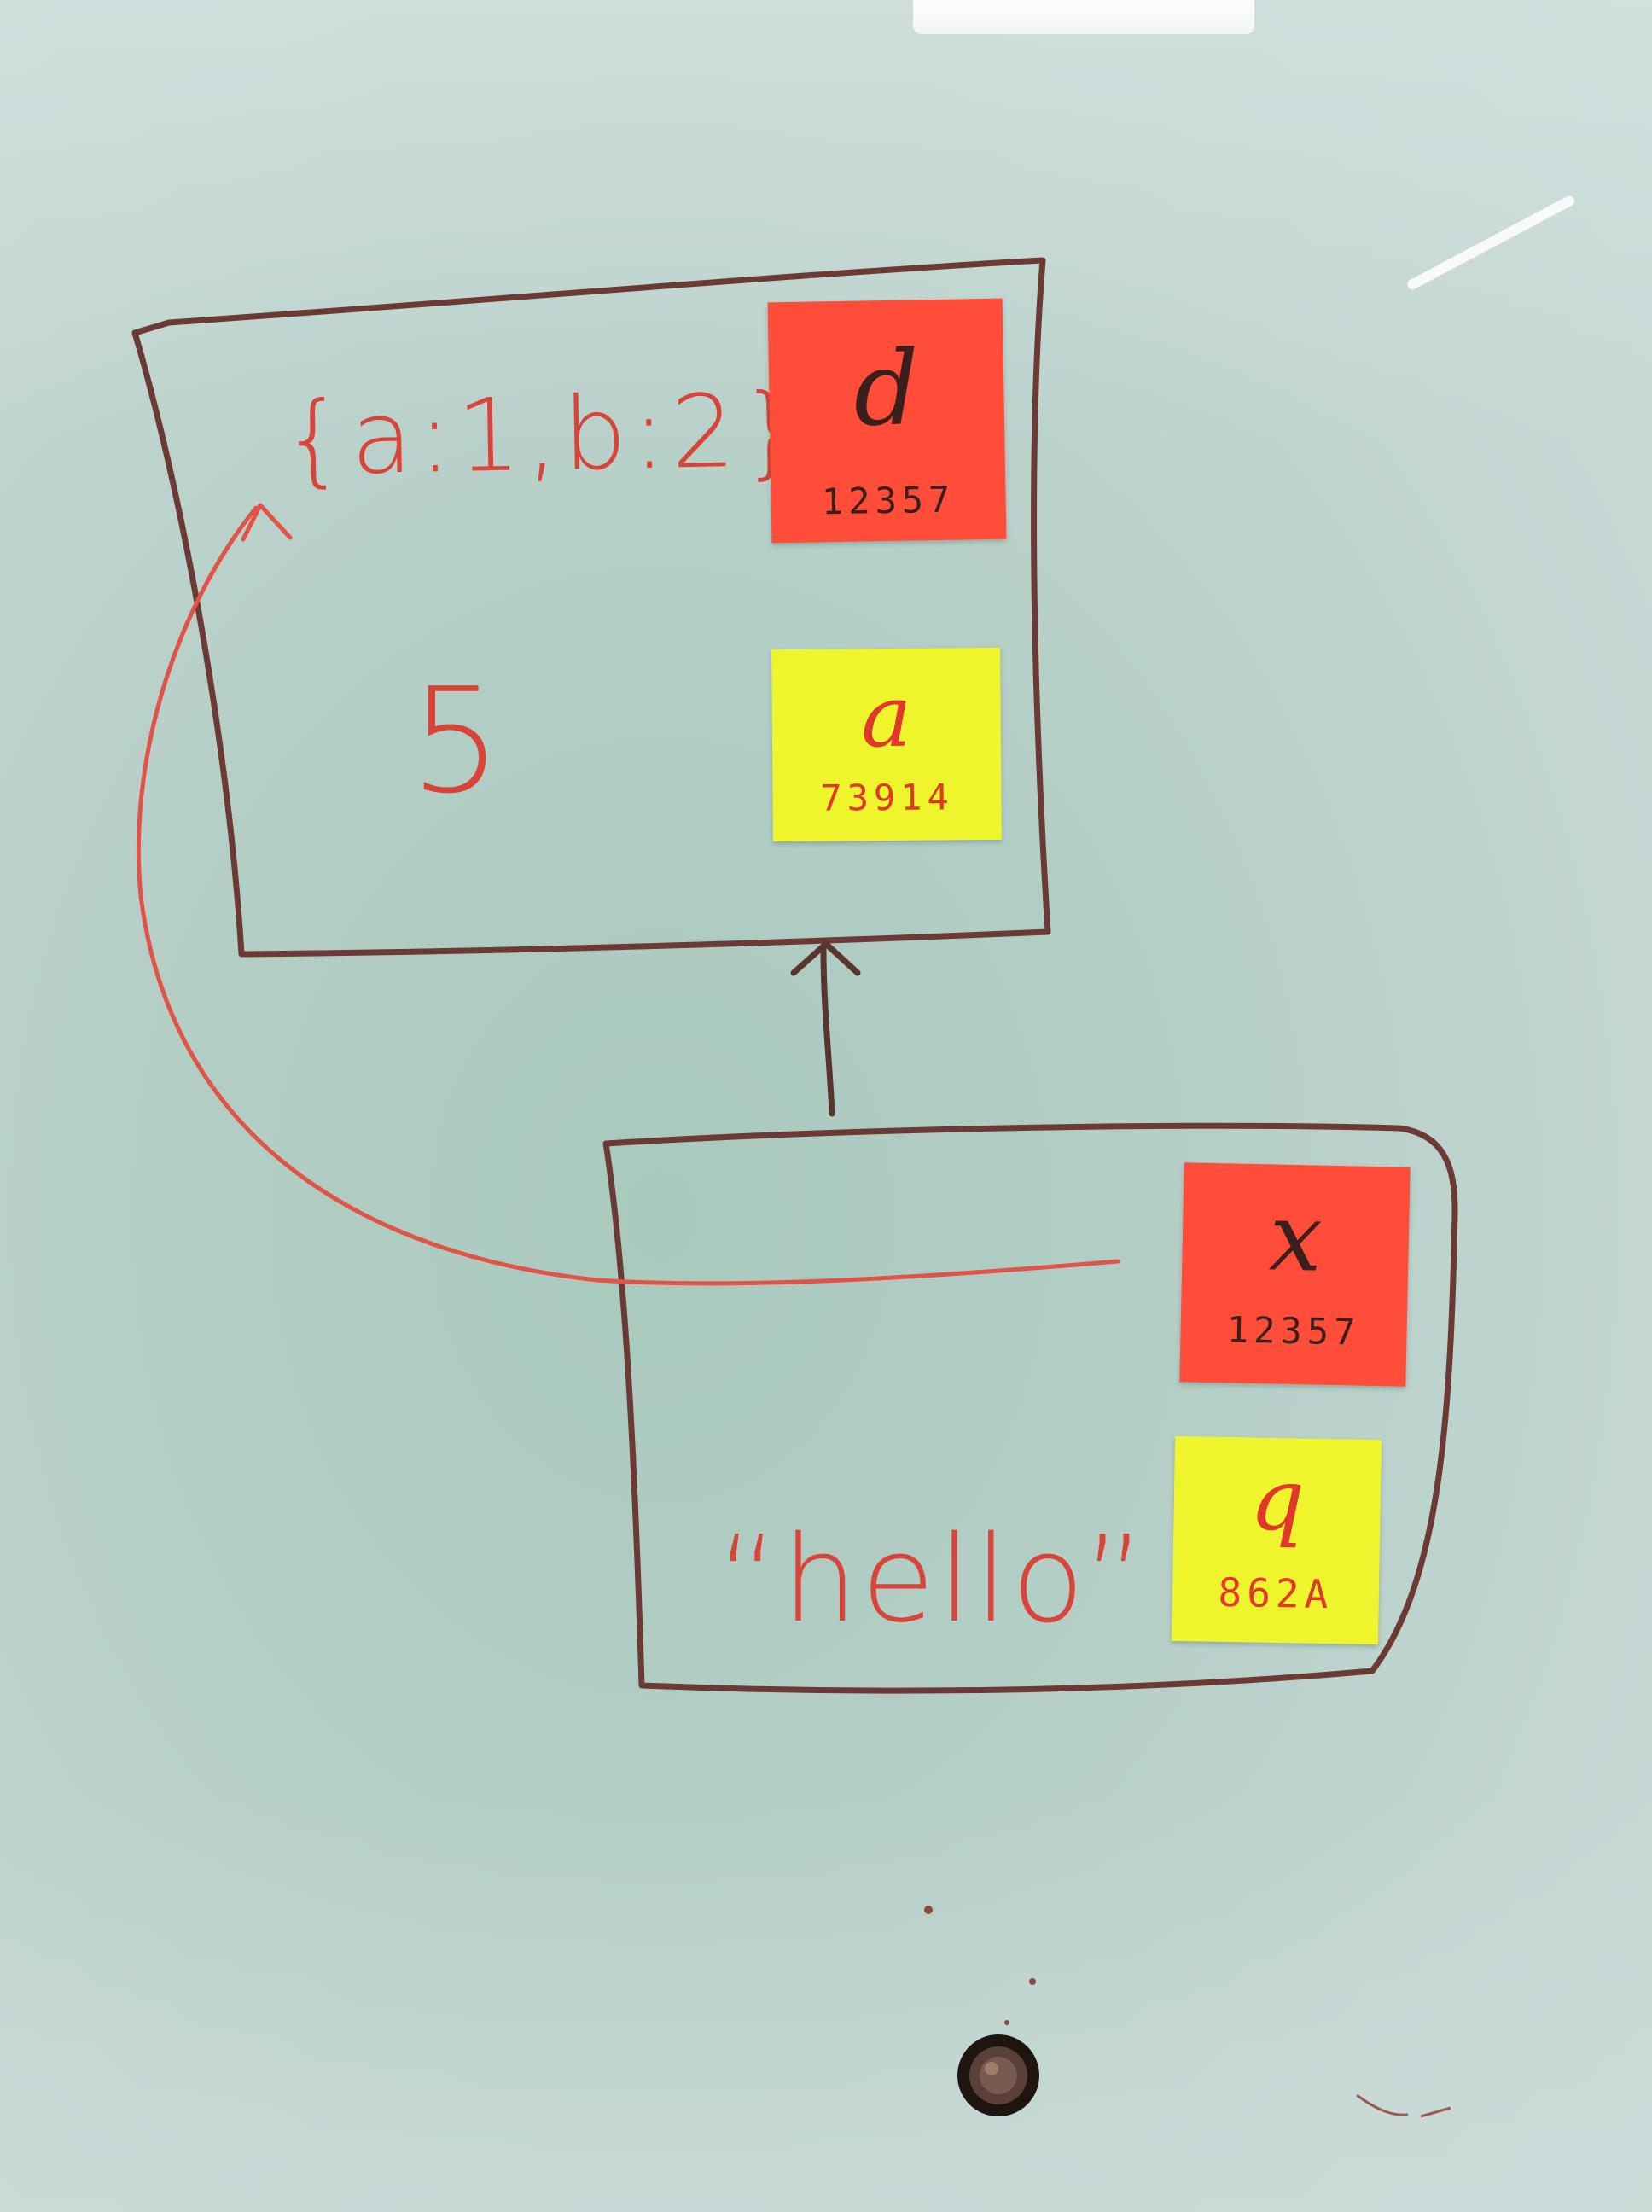 The height and width of the screenshot is (2212, 1652). Describe the element at coordinates (1030, 1408) in the screenshot. I see `lower-frame` at that location.